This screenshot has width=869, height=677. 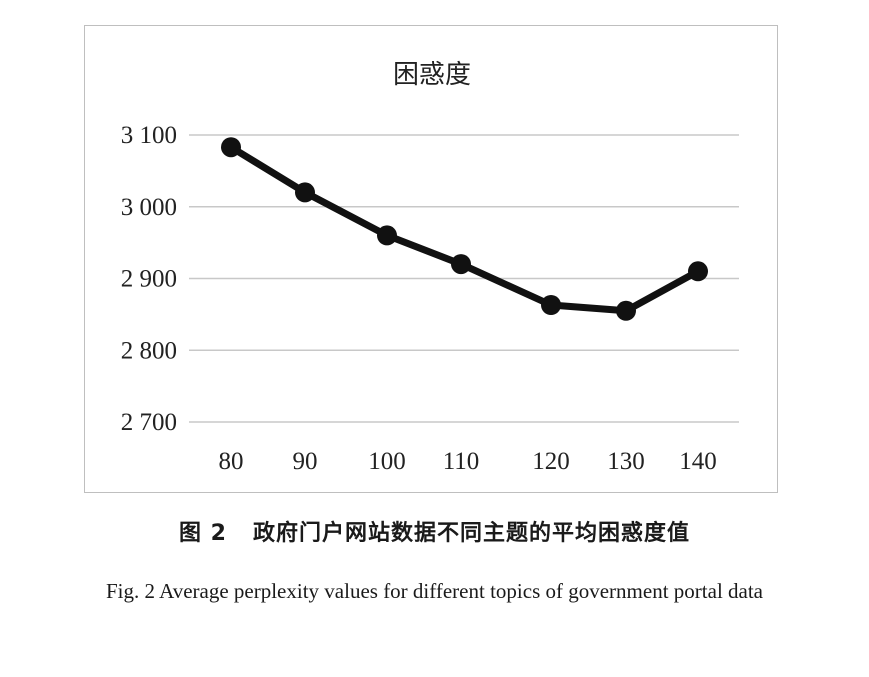 I want to click on series-line, so click(x=464, y=229).